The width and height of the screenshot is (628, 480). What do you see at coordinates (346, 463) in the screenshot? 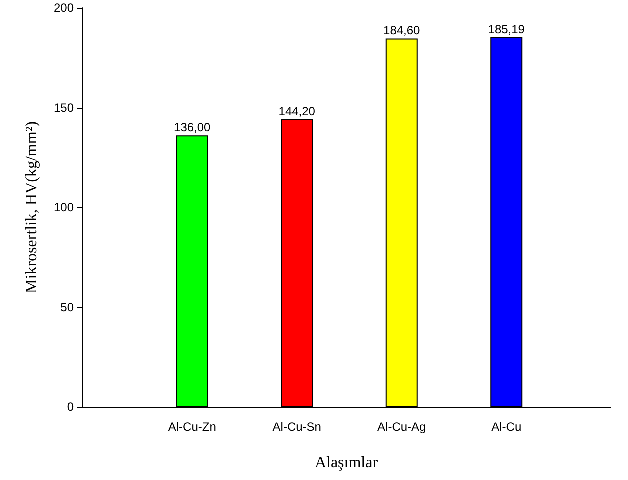
I see `x-axis-title: Alaşımlar` at bounding box center [346, 463].